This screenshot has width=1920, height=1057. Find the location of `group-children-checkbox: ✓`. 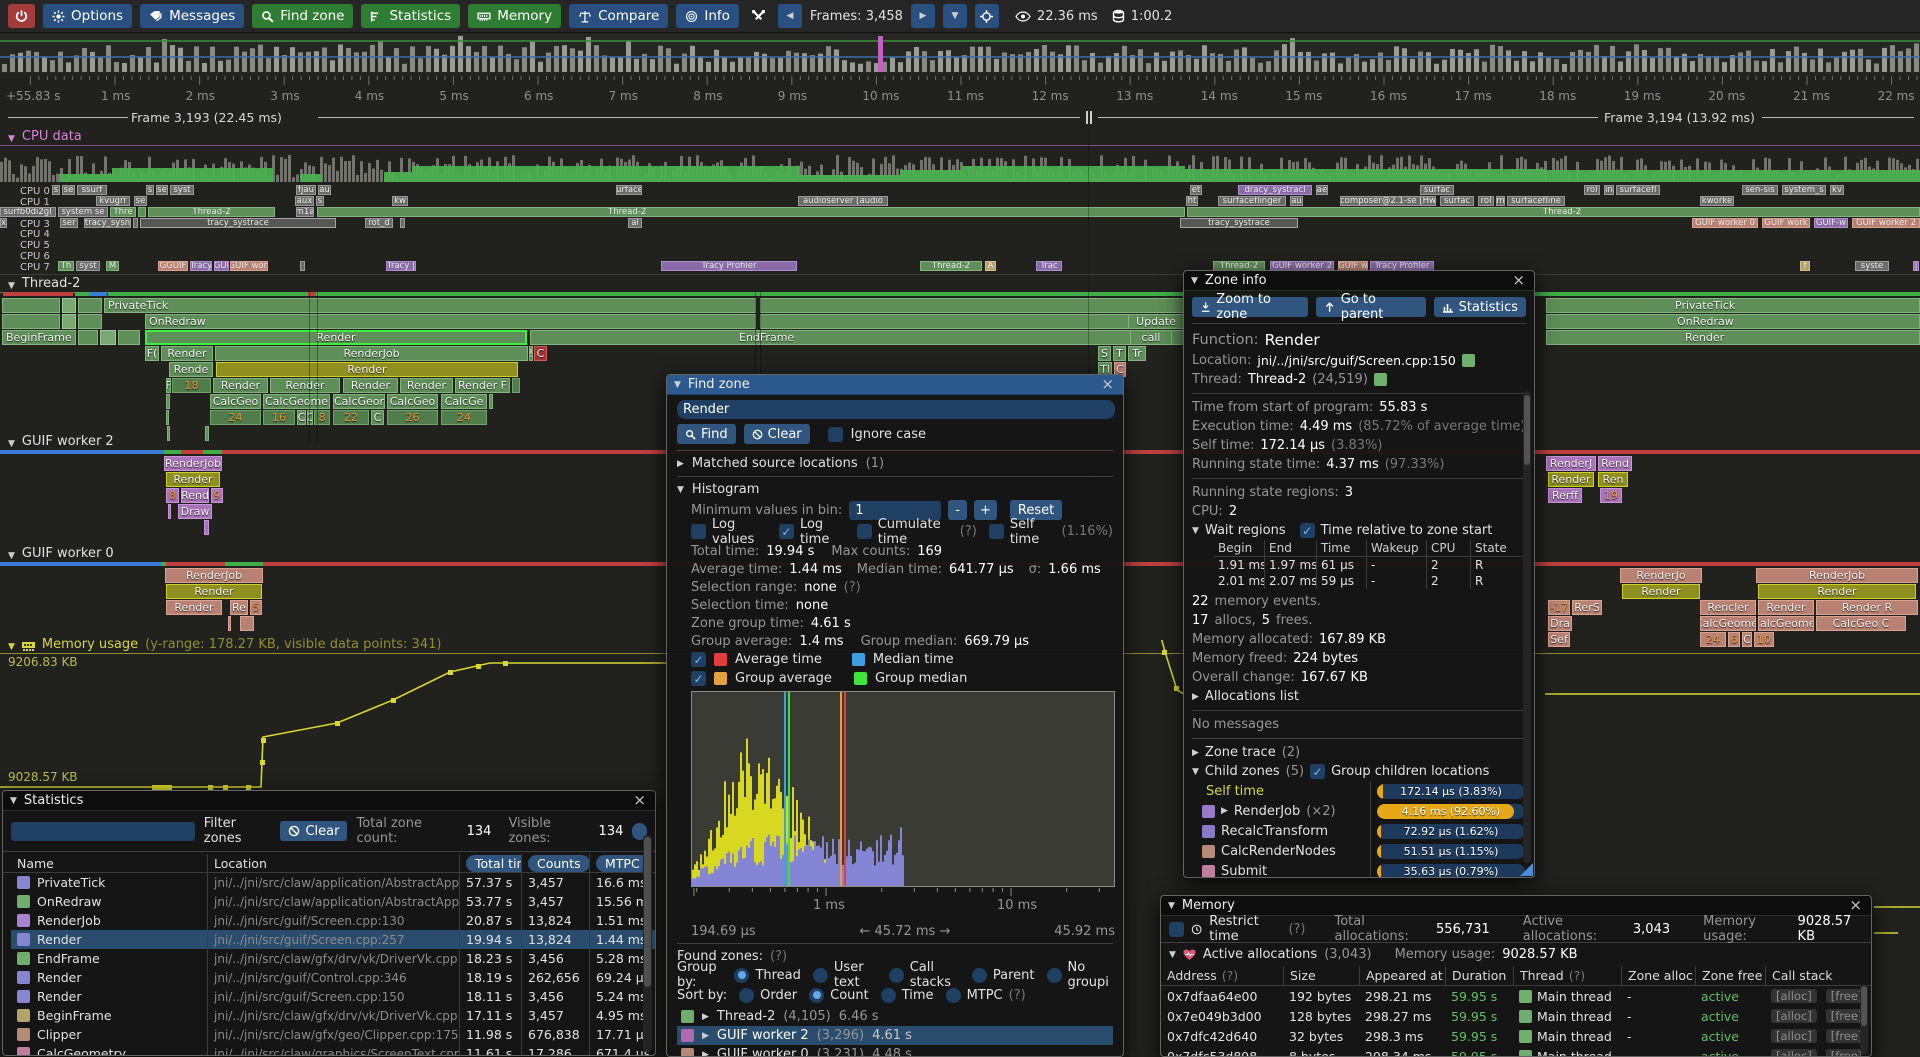

group-children-checkbox: ✓ is located at coordinates (1318, 771).